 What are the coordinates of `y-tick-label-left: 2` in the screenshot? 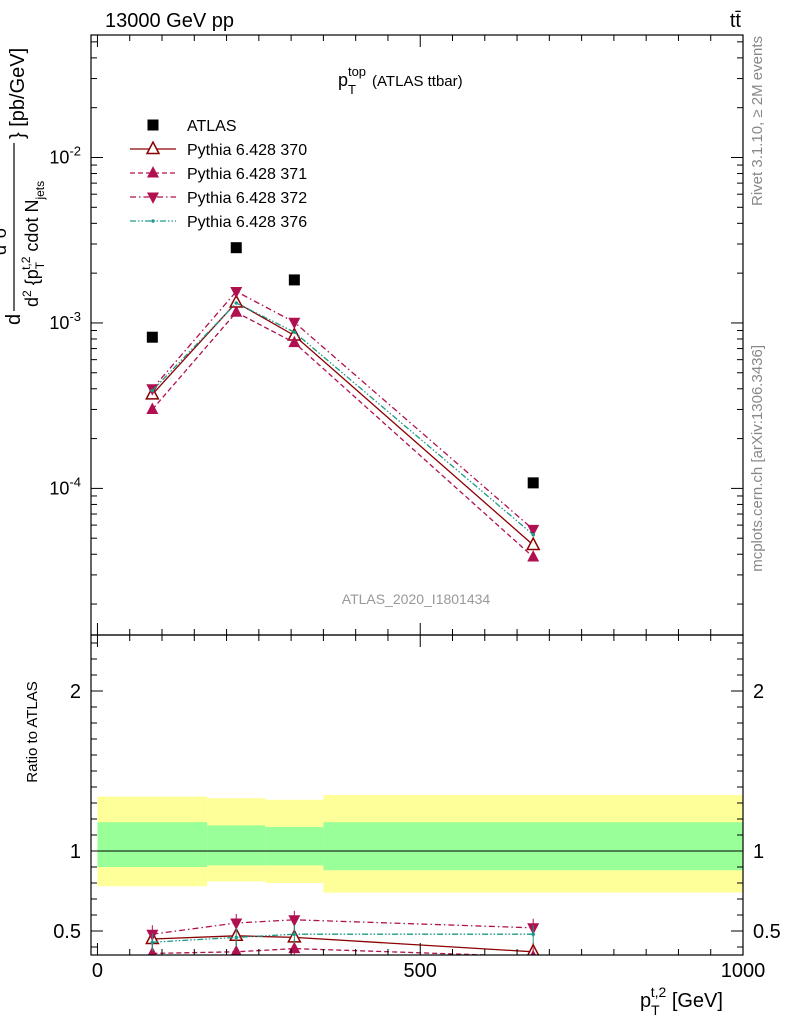 It's located at (75, 692).